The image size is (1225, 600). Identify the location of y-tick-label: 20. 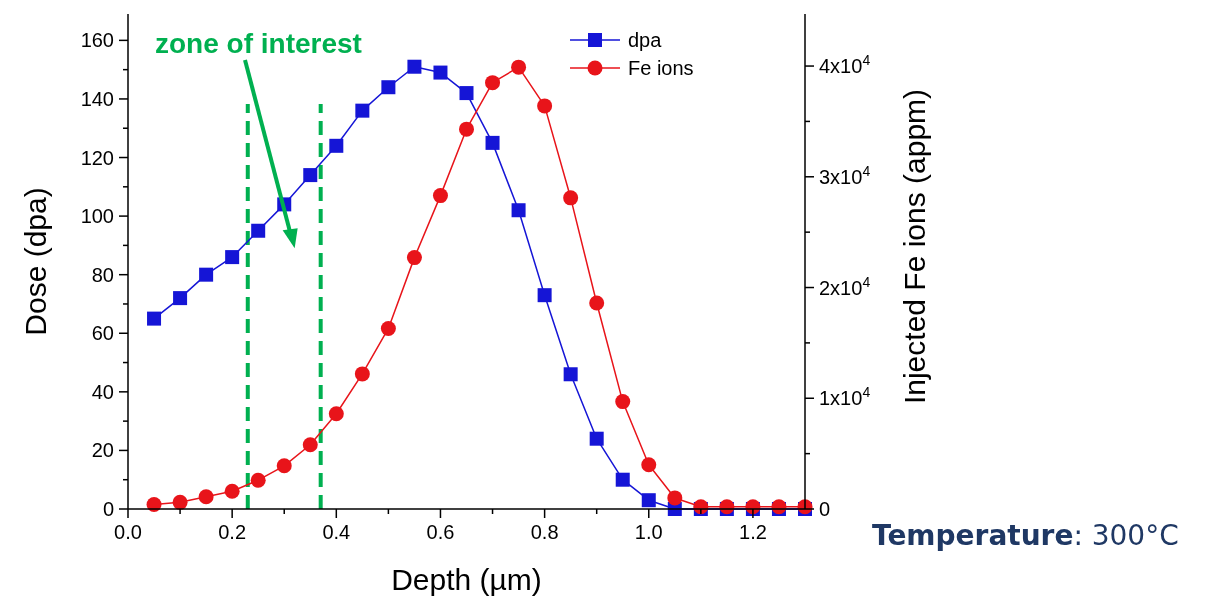
(102, 450).